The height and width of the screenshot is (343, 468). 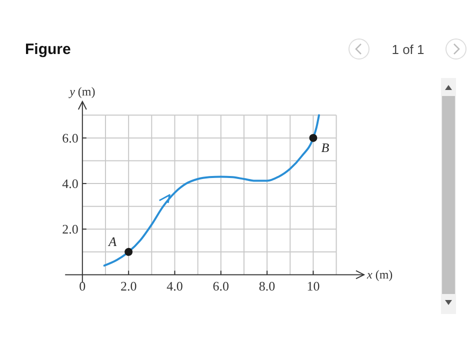 What do you see at coordinates (379, 275) in the screenshot?
I see `x-axis-title: x (m)` at bounding box center [379, 275].